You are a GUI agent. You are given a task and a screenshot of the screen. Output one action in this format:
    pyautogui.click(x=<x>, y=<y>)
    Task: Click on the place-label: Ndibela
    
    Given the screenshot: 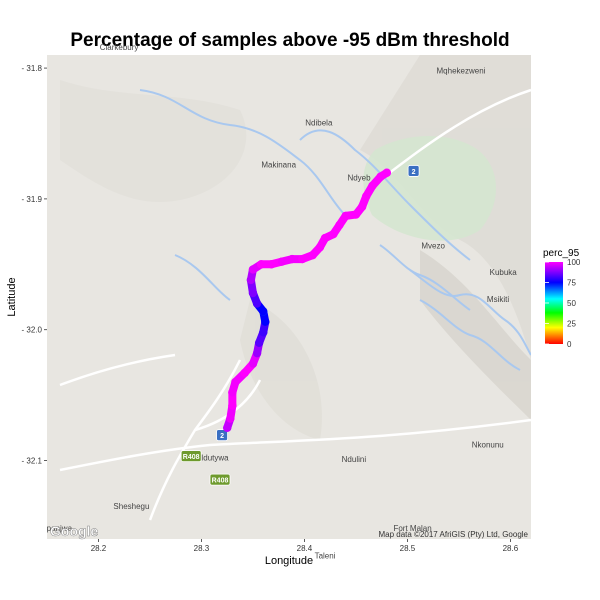 What is the action you would take?
    pyautogui.click(x=319, y=123)
    